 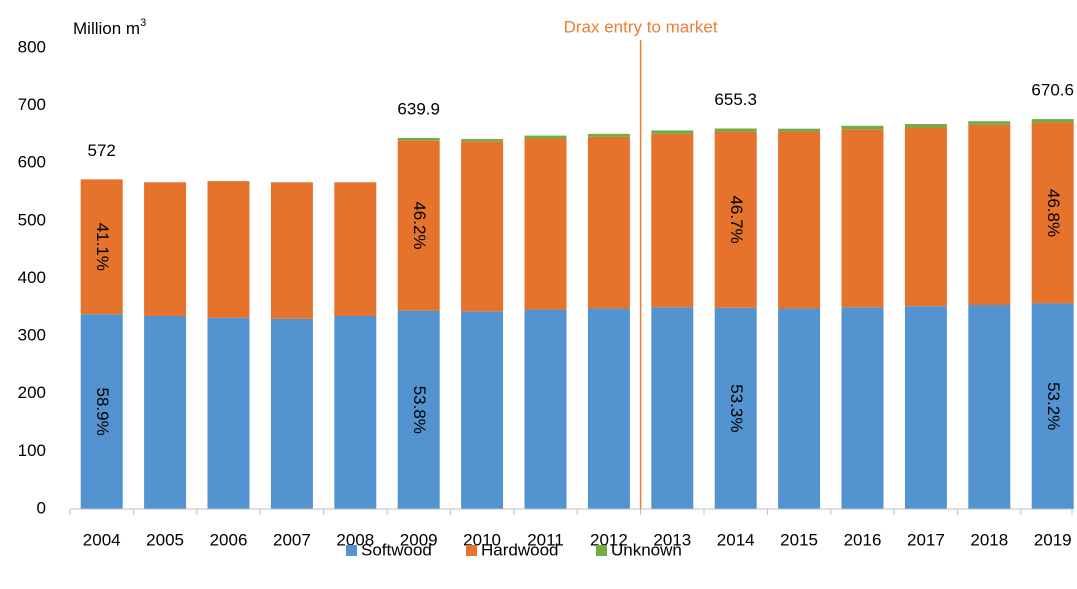 What do you see at coordinates (102, 150) in the screenshot?
I see `total-label: 572` at bounding box center [102, 150].